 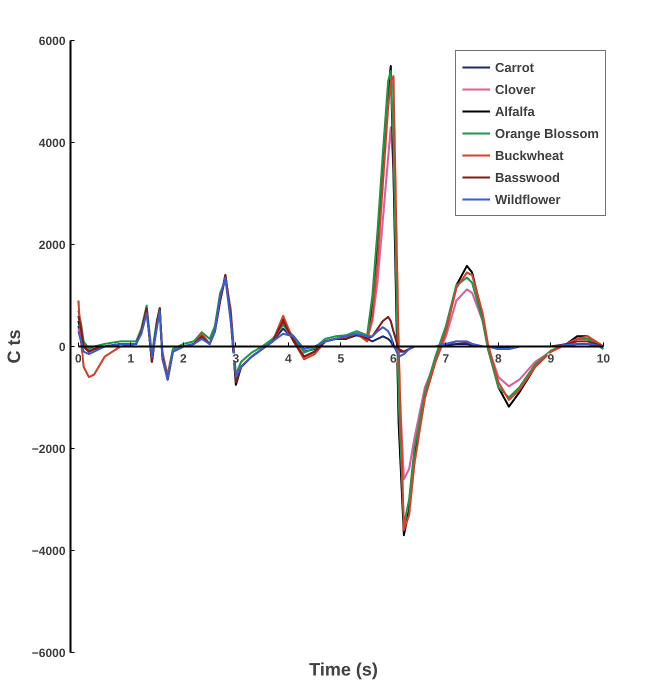 What do you see at coordinates (341, 359) in the screenshot?
I see `x-tick-label: 5` at bounding box center [341, 359].